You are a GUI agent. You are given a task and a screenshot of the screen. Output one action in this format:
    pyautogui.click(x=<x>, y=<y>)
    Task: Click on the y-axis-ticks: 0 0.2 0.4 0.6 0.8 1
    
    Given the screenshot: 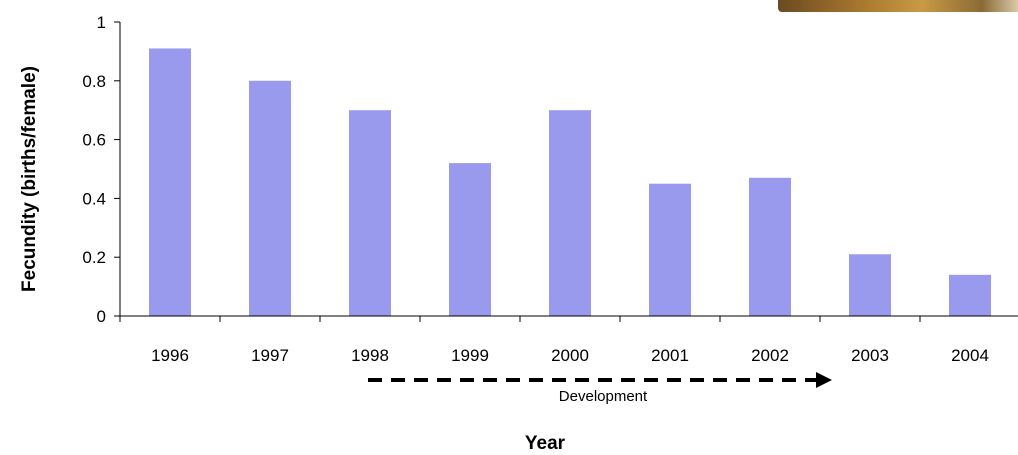 What is the action you would take?
    pyautogui.click(x=101, y=169)
    